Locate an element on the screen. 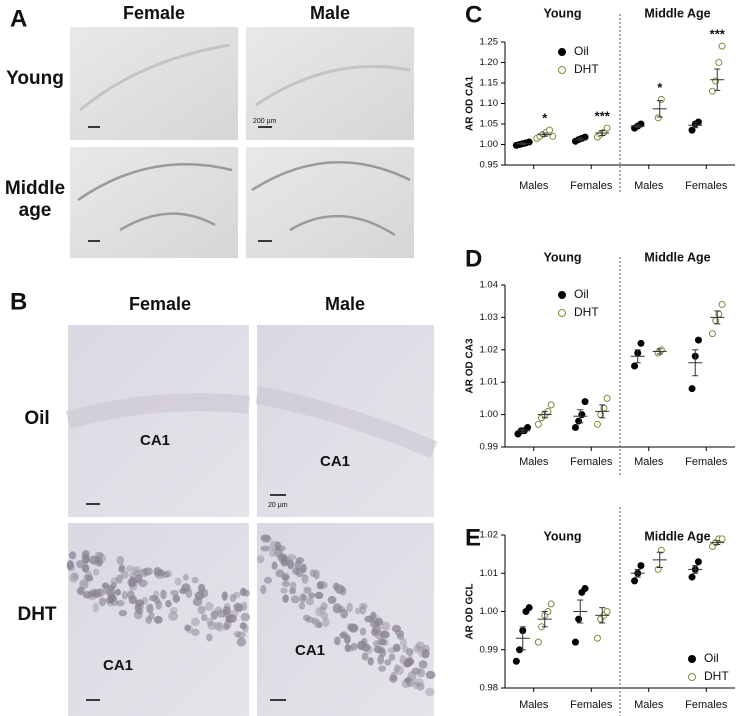 Image resolution: width=740 pixels, height=716 pixels. column-label: Female is located at coordinates (154, 13).